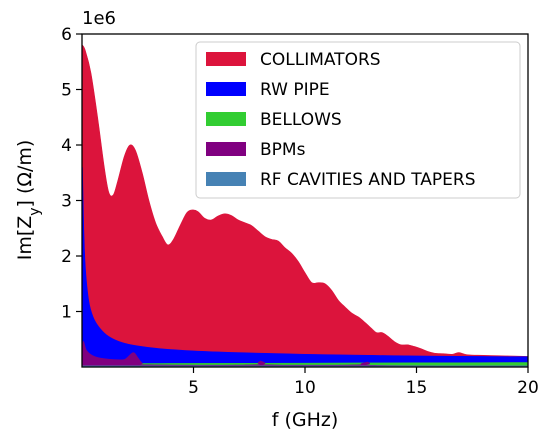 The image size is (552, 437). What do you see at coordinates (283, 150) in the screenshot?
I see `legend-label-bpms: BPMs` at bounding box center [283, 150].